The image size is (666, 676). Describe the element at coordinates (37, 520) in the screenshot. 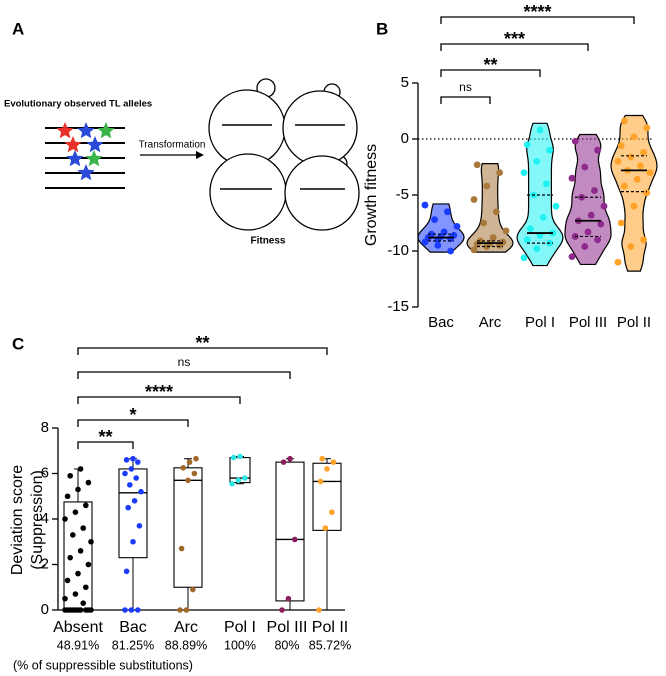

I see `y-axis-title: (Suppression)` at that location.